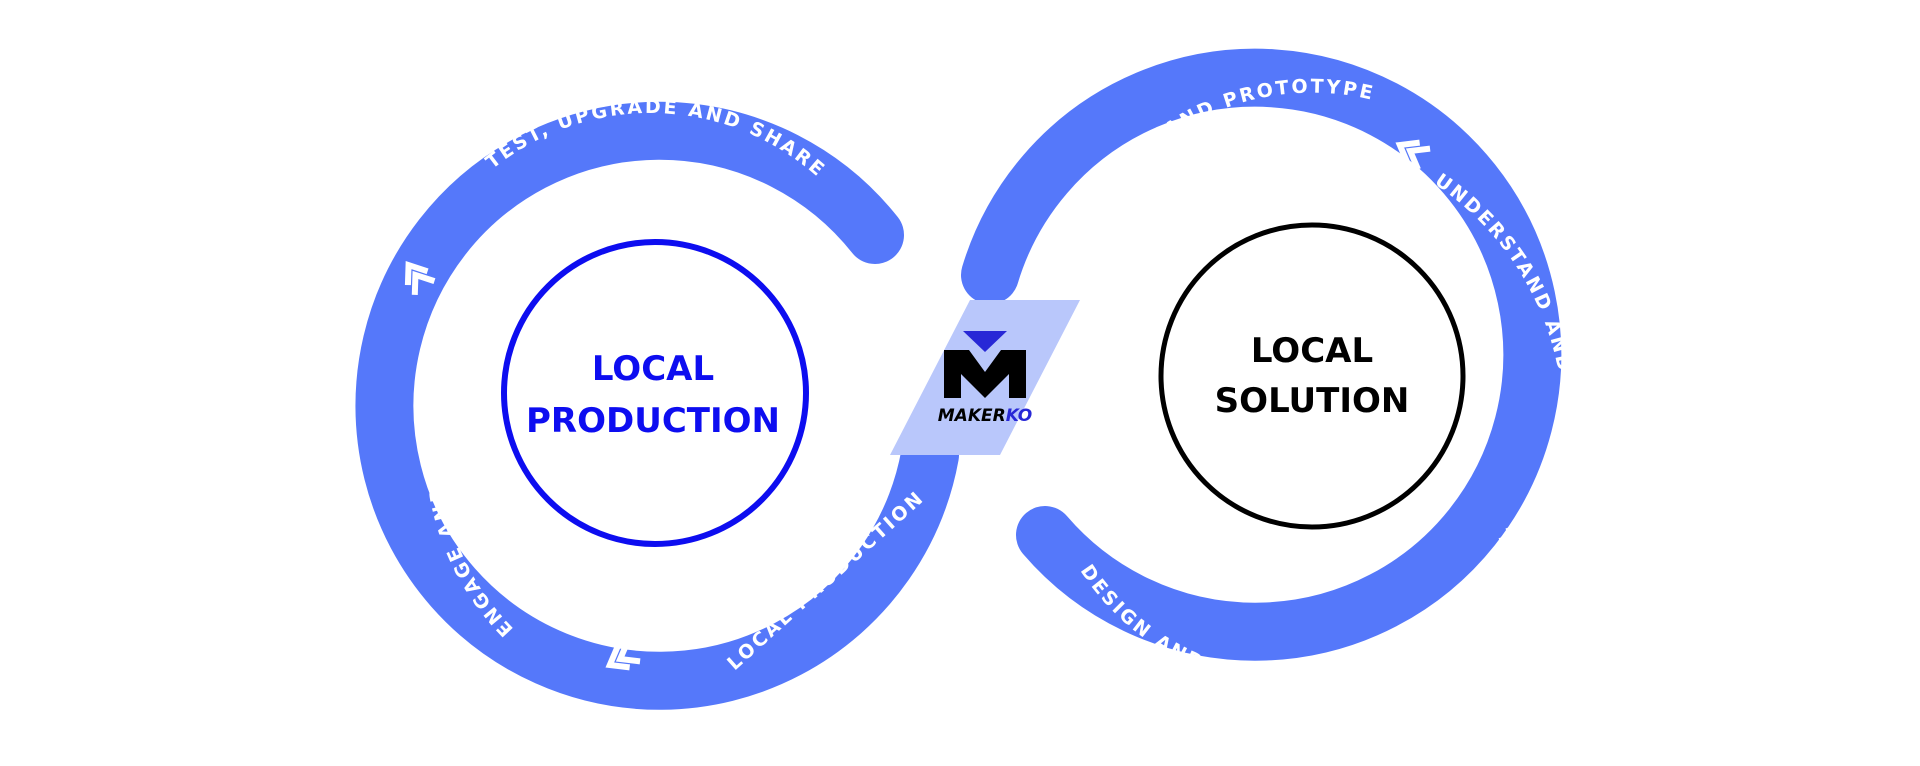 This screenshot has height=766, width=1920. Describe the element at coordinates (1019, 416) in the screenshot. I see `logo-part-ko: KO` at that location.